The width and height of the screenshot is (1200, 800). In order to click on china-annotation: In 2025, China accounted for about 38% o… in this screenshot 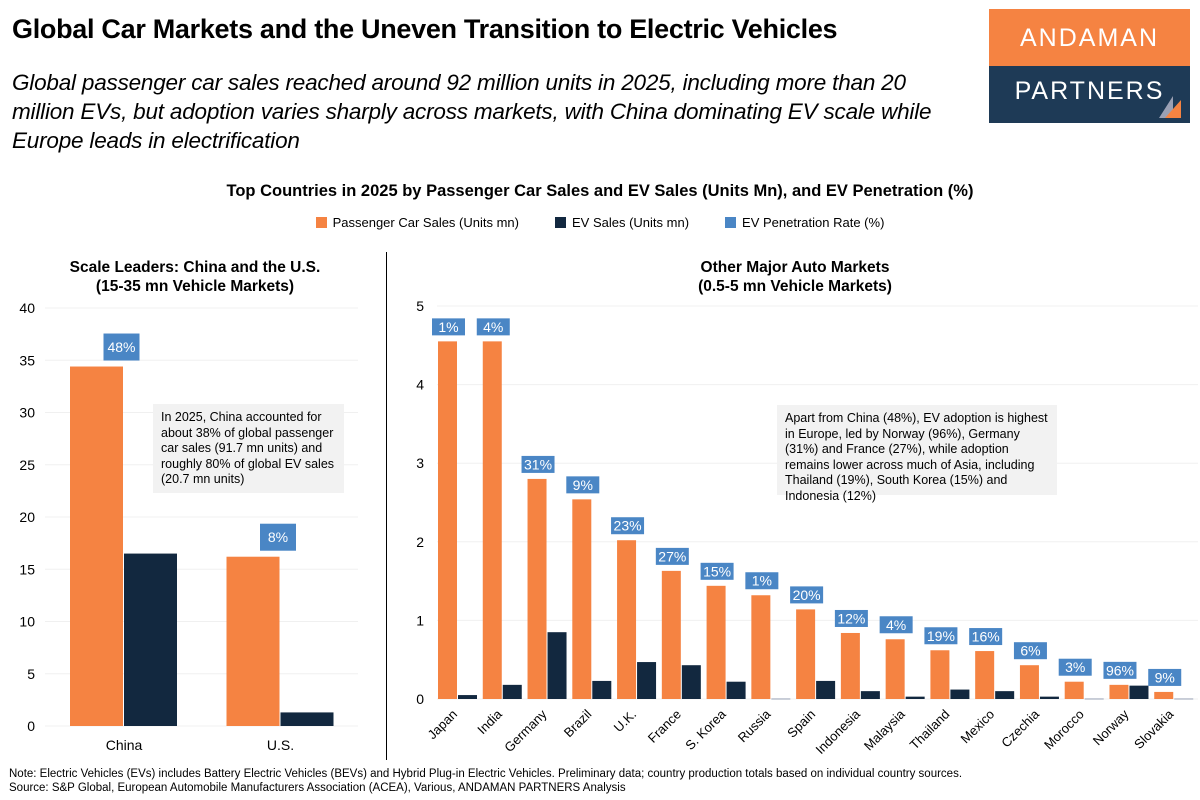, I will do `click(248, 448)`.